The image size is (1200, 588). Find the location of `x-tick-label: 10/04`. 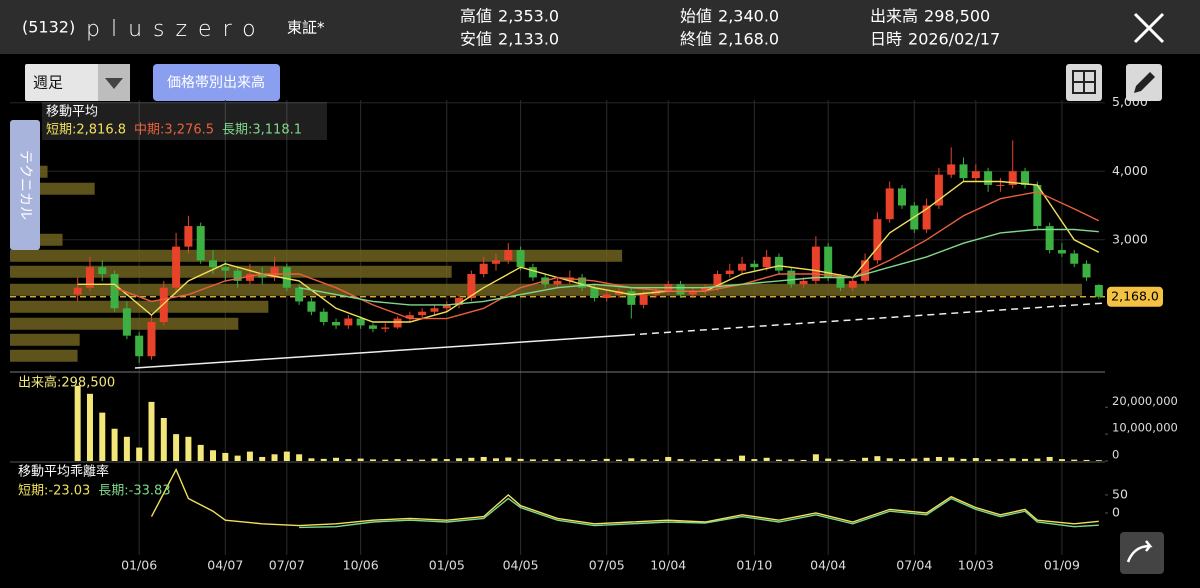

x-tick-label: 10/04 is located at coordinates (668, 565).